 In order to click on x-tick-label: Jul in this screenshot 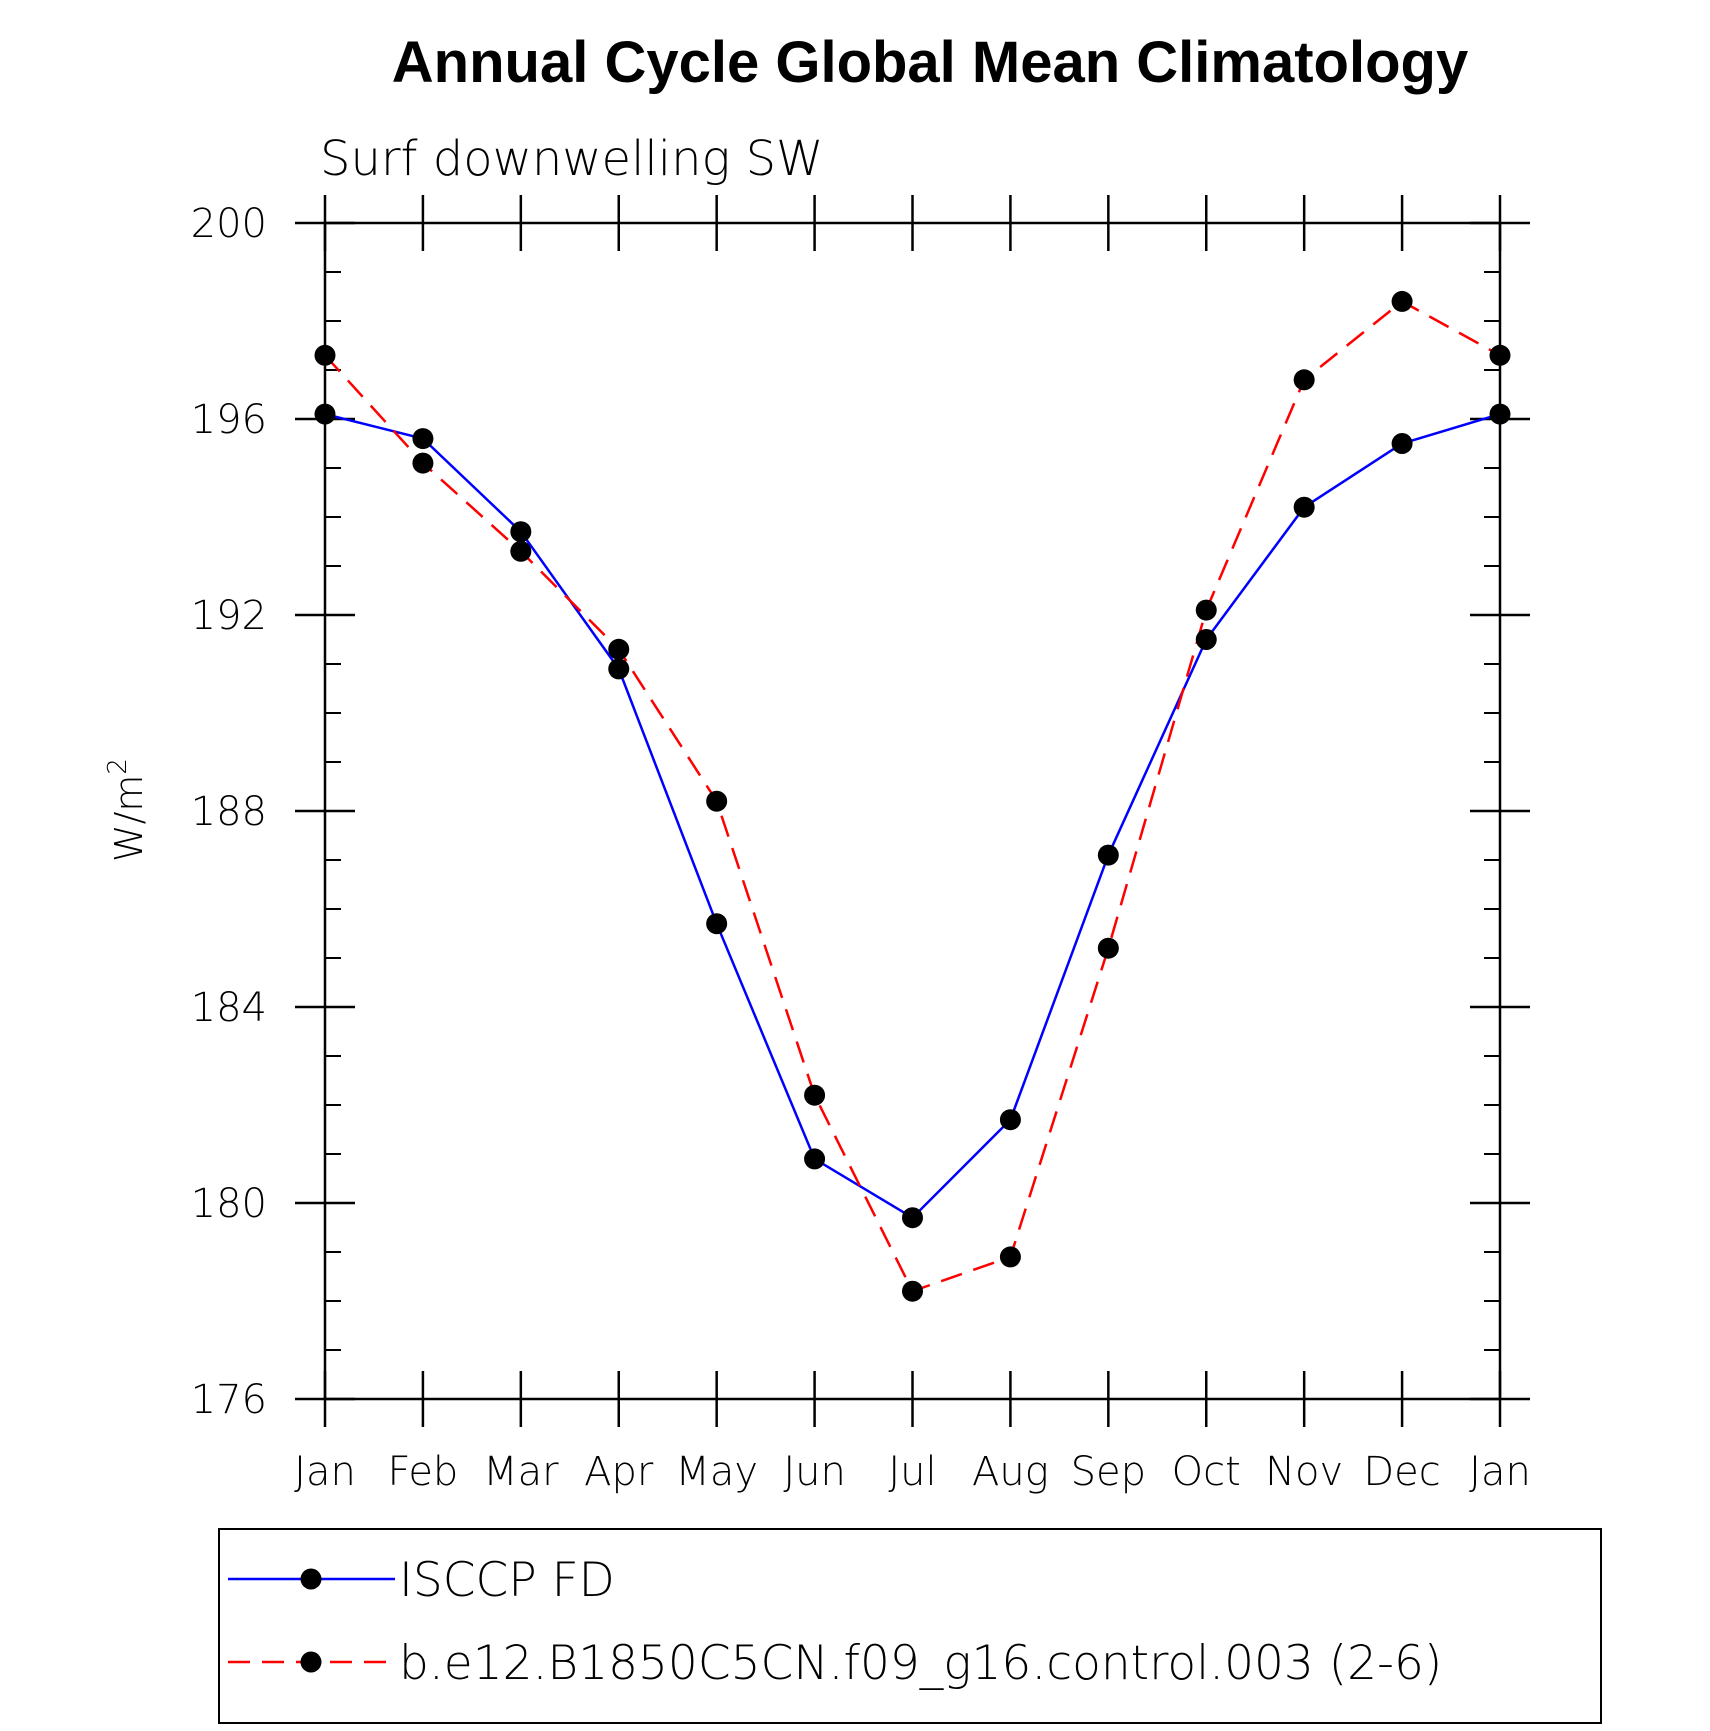, I will do `click(912, 1472)`.